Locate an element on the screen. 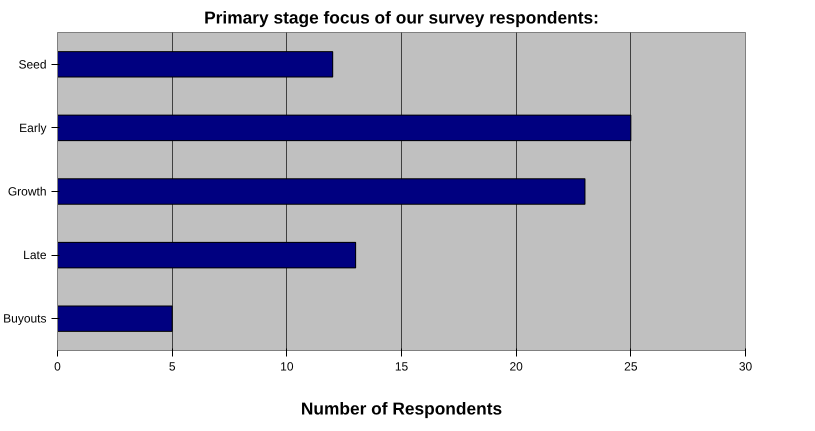 Image resolution: width=815 pixels, height=431 pixels. x-tick-label: 15 is located at coordinates (401, 367).